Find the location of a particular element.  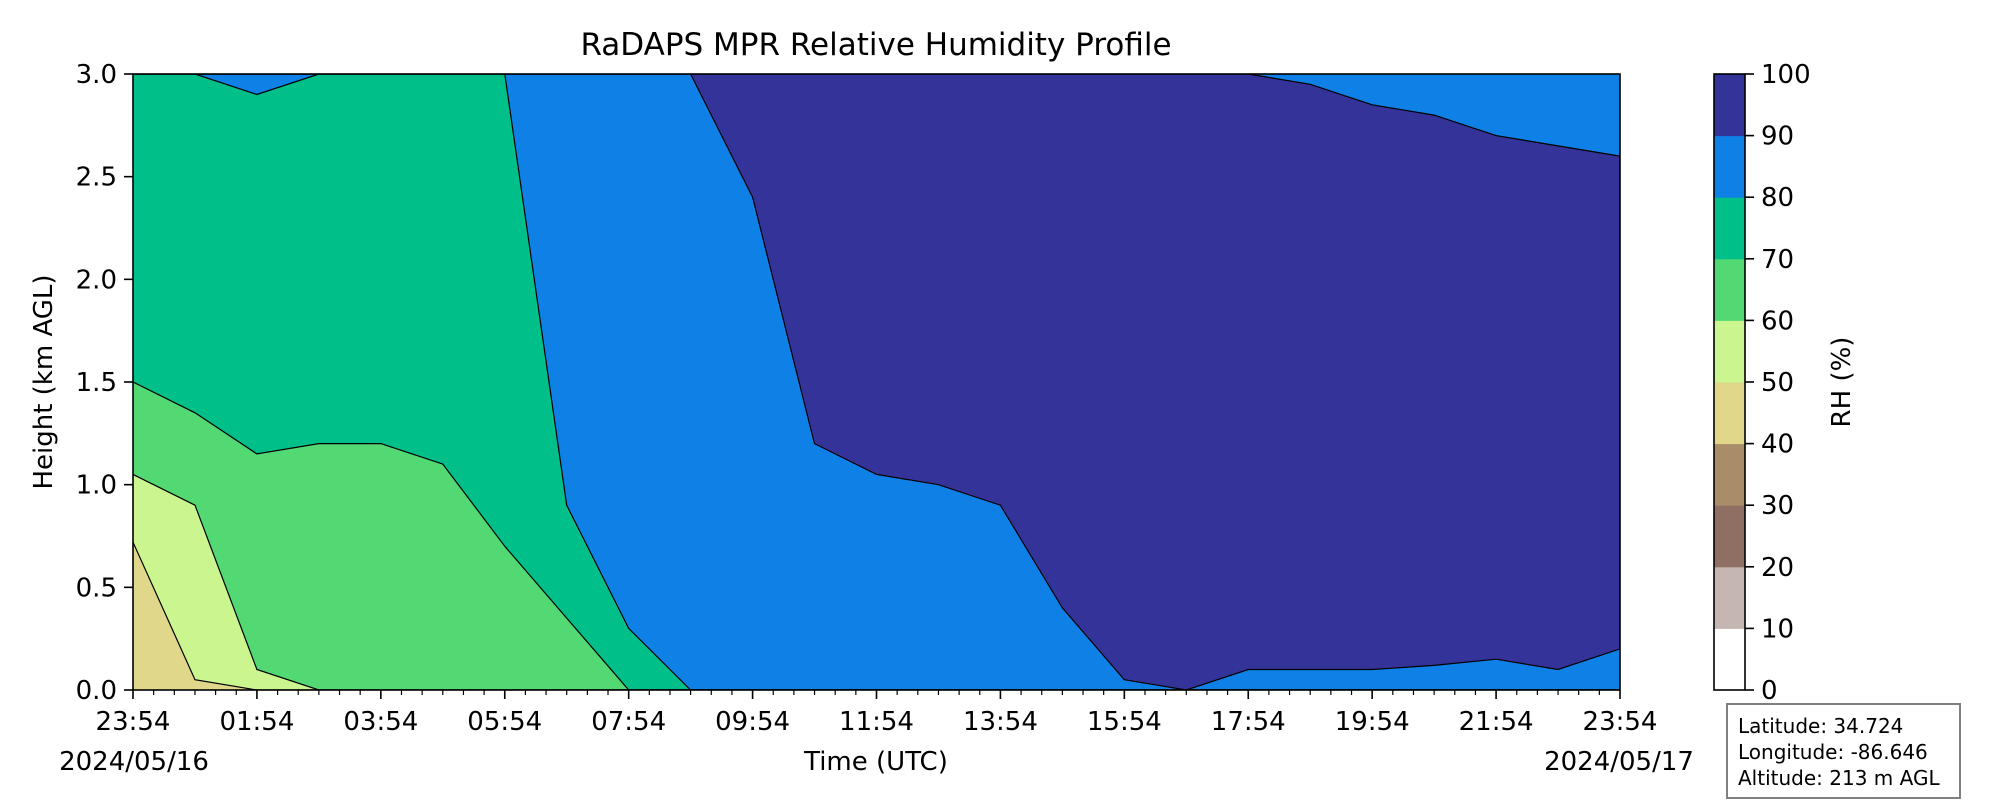

x-tick-label: 13:54 is located at coordinates (1000, 722).